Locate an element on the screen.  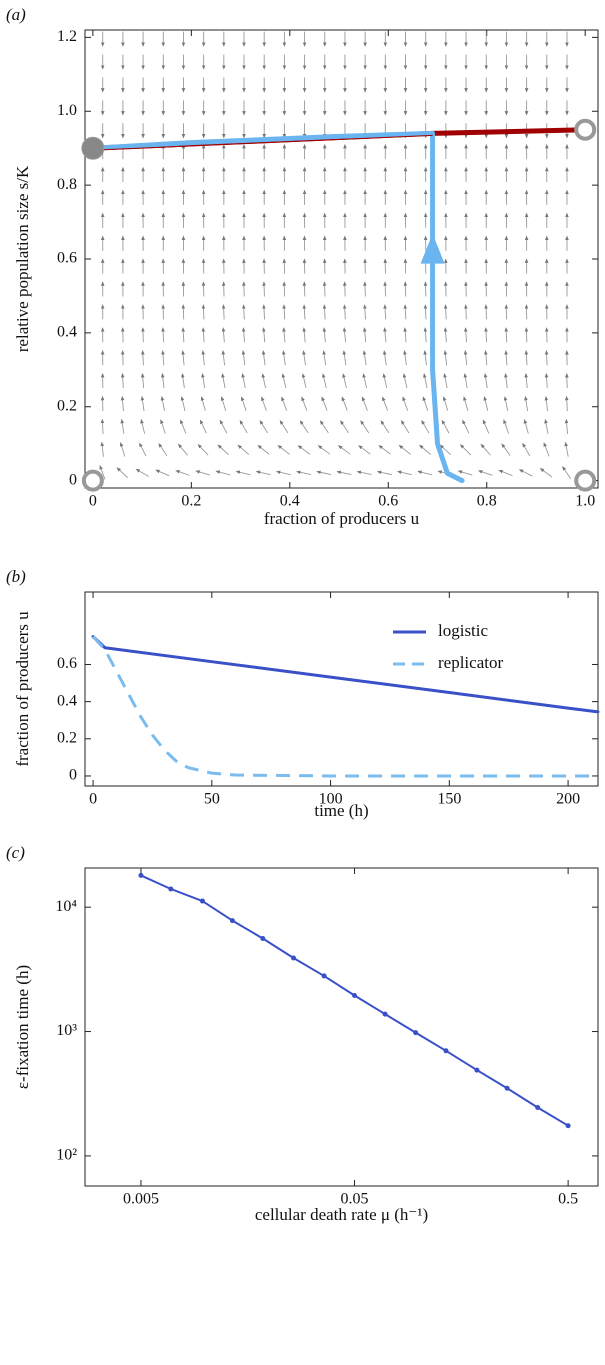
x-tick-label: 0.8 is located at coordinates (487, 501).